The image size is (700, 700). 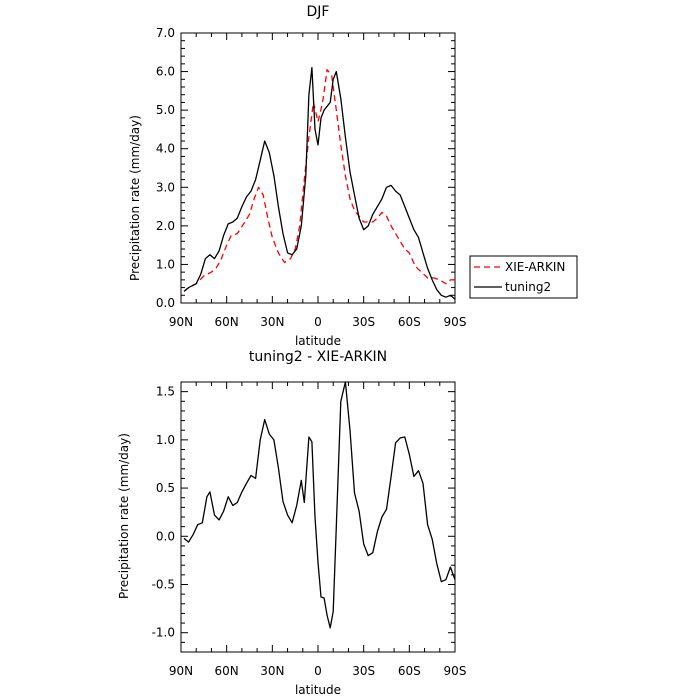 What do you see at coordinates (455, 671) in the screenshot?
I see `bottom-x-tick-label: 90S` at bounding box center [455, 671].